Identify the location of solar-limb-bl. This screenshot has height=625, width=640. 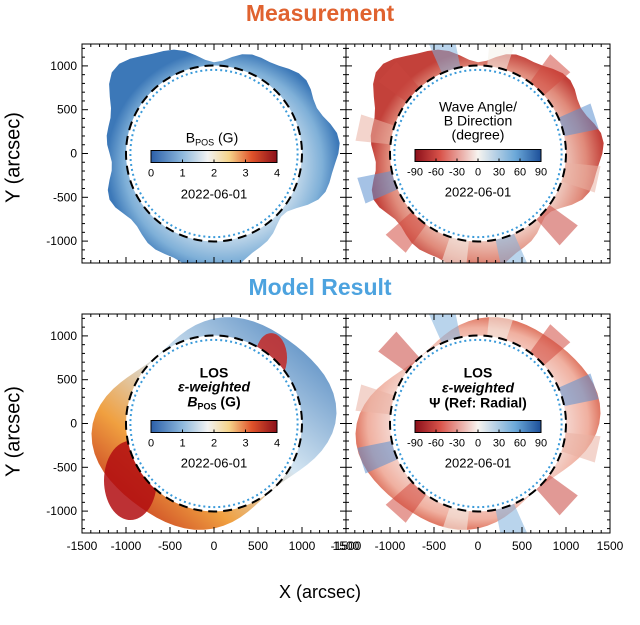
(214, 423).